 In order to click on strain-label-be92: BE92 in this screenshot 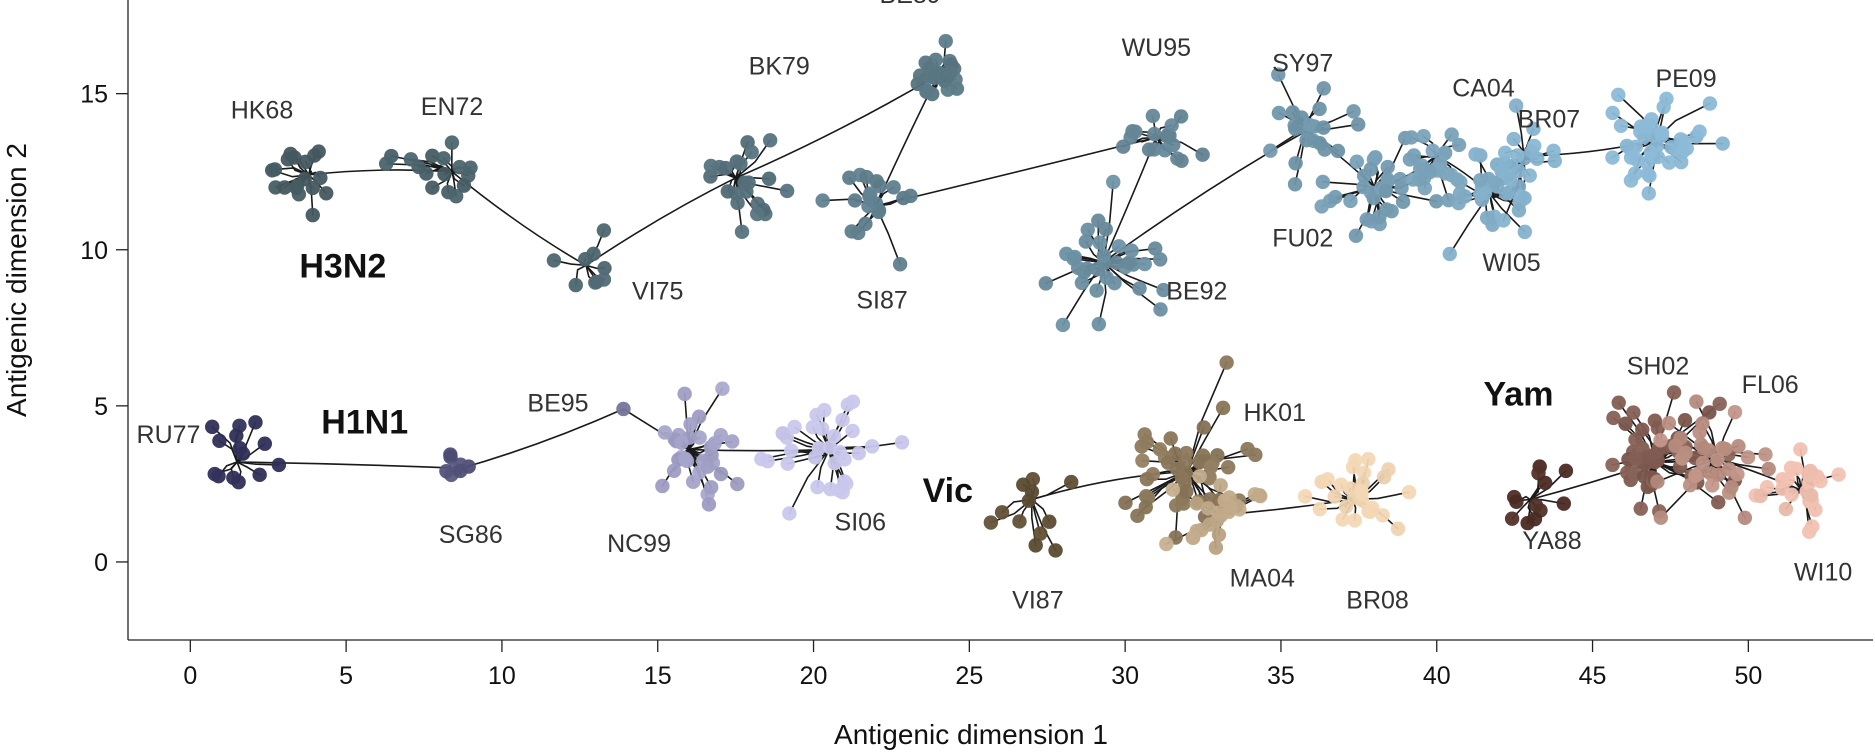, I will do `click(1196, 291)`.